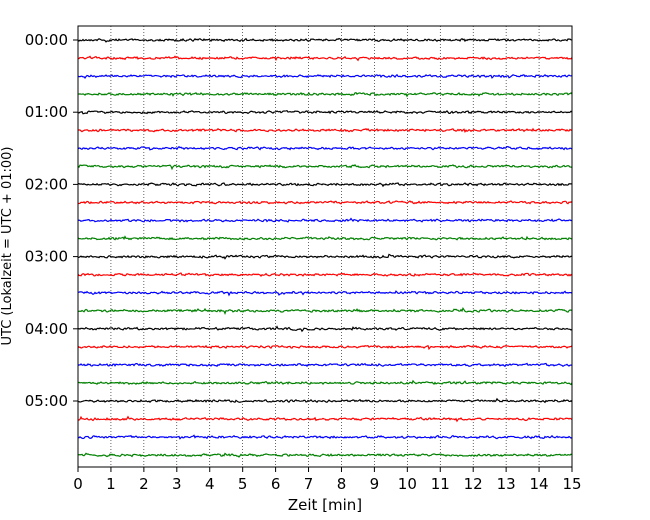 This screenshot has height=520, width=650. What do you see at coordinates (539, 484) in the screenshot?
I see `x-tick-label-14: 14` at bounding box center [539, 484].